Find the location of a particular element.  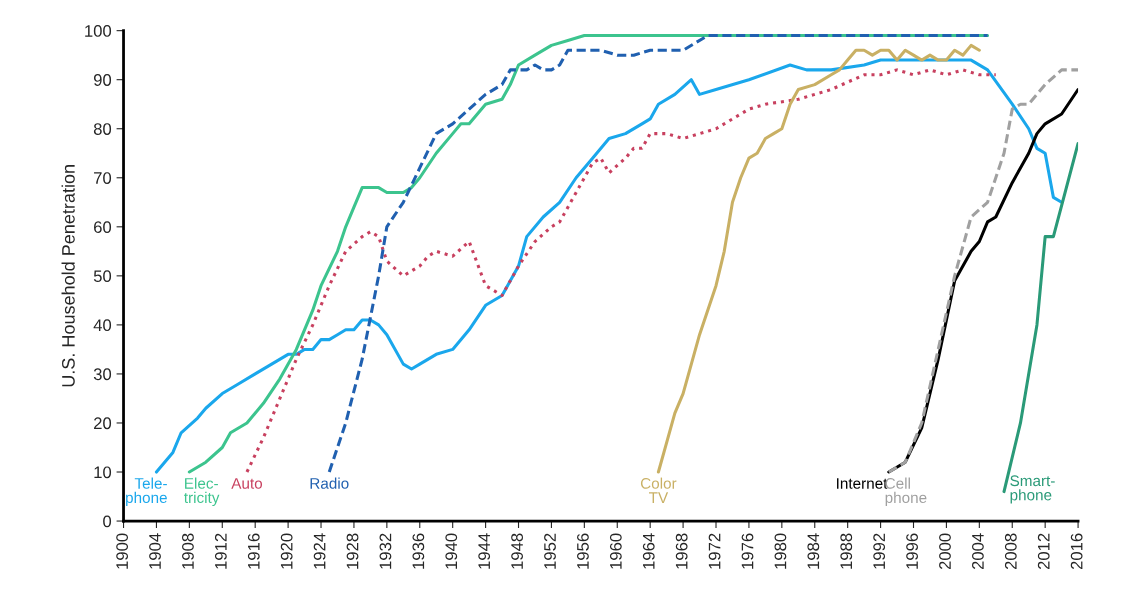

x-tick-label: 1972 is located at coordinates (714, 551).